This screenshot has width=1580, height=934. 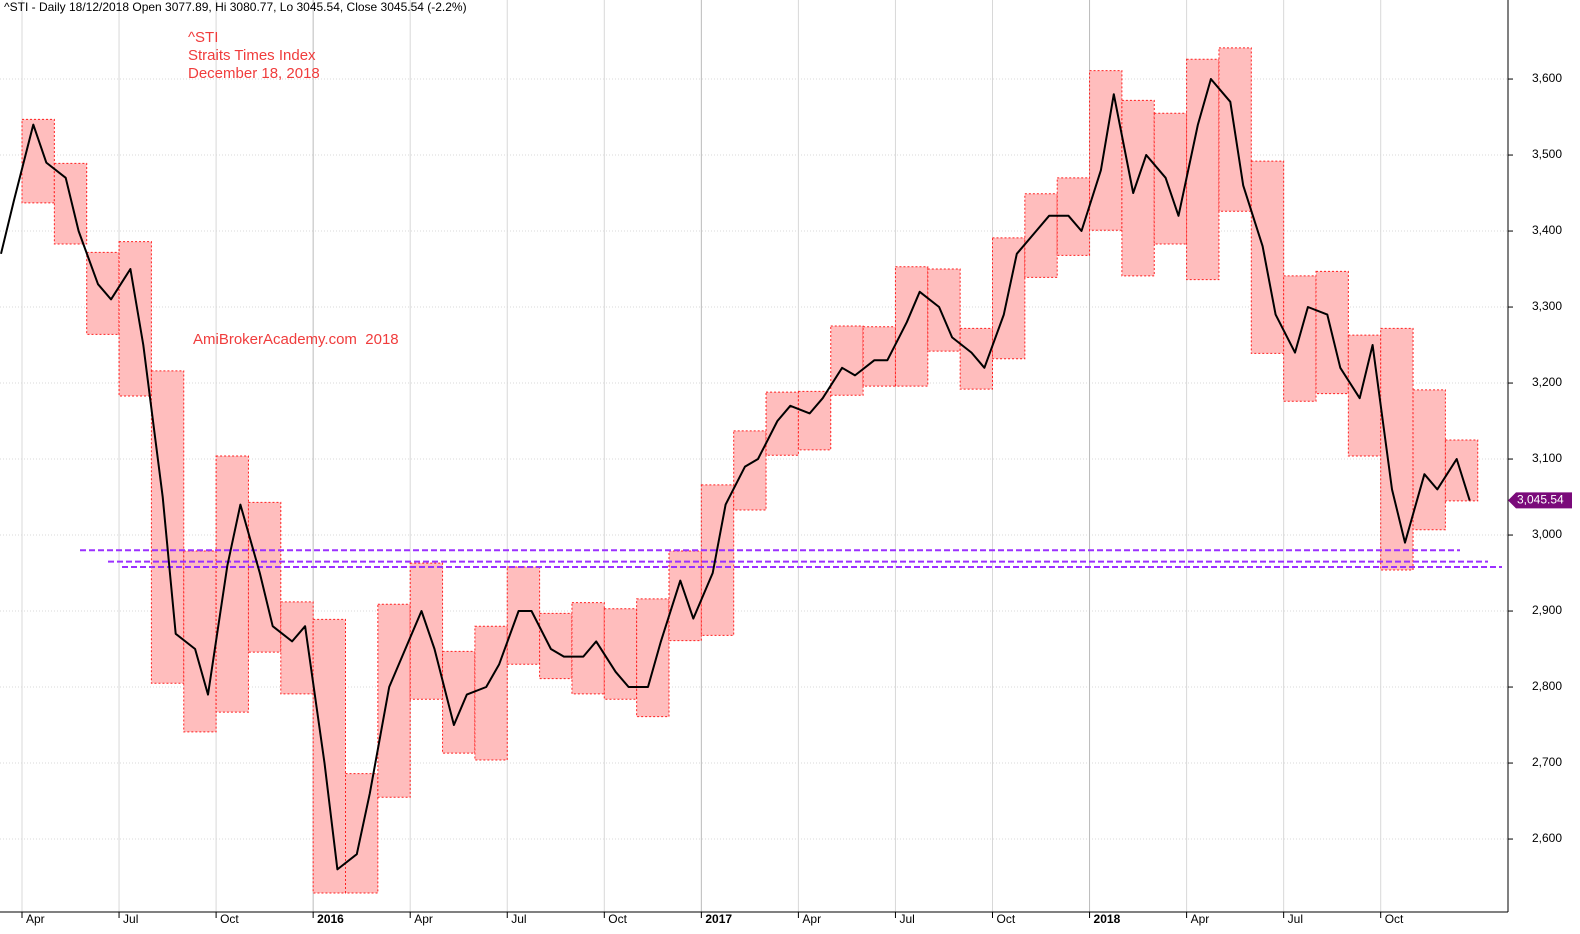 I want to click on y-tick-label: 2,800, so click(x=1547, y=686).